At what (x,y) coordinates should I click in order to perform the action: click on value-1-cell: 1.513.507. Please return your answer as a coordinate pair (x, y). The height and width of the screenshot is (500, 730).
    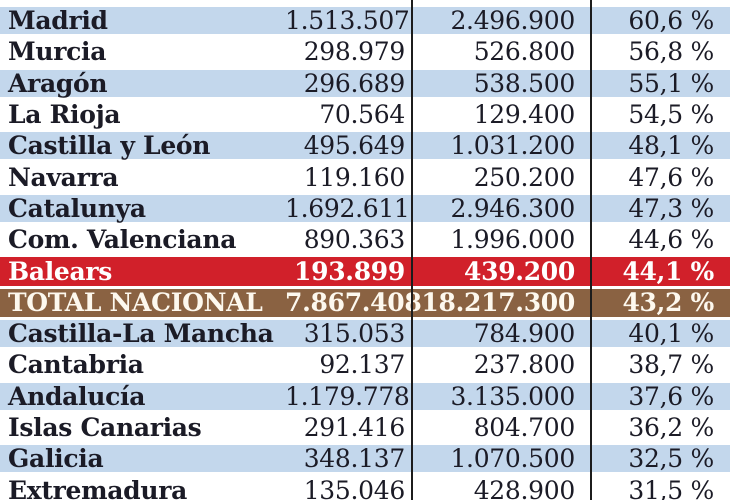
    Looking at the image, I should click on (347, 21).